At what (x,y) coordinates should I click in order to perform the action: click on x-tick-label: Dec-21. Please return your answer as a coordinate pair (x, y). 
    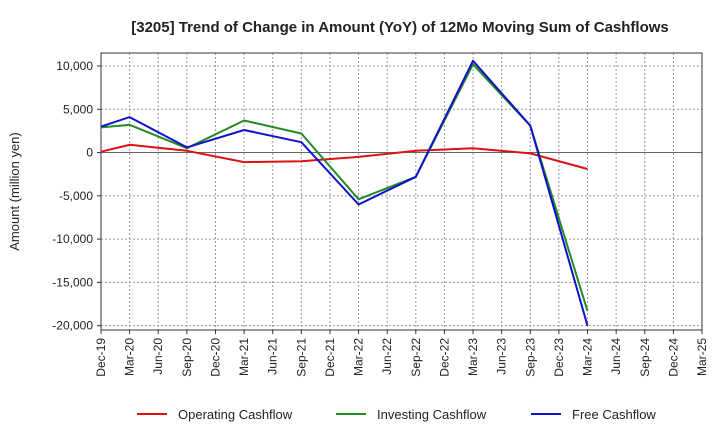
    Looking at the image, I should click on (330, 357).